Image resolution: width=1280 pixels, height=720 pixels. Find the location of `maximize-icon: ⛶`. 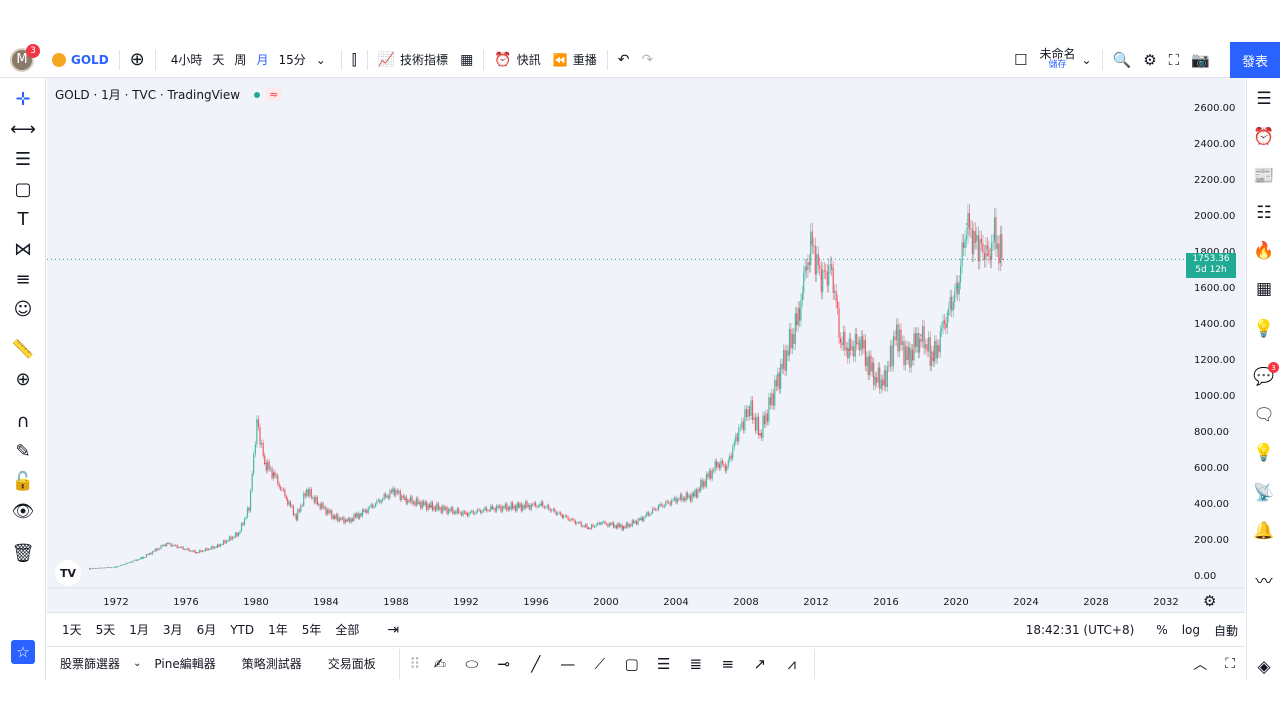

maximize-icon: ⛶ is located at coordinates (1230, 664).